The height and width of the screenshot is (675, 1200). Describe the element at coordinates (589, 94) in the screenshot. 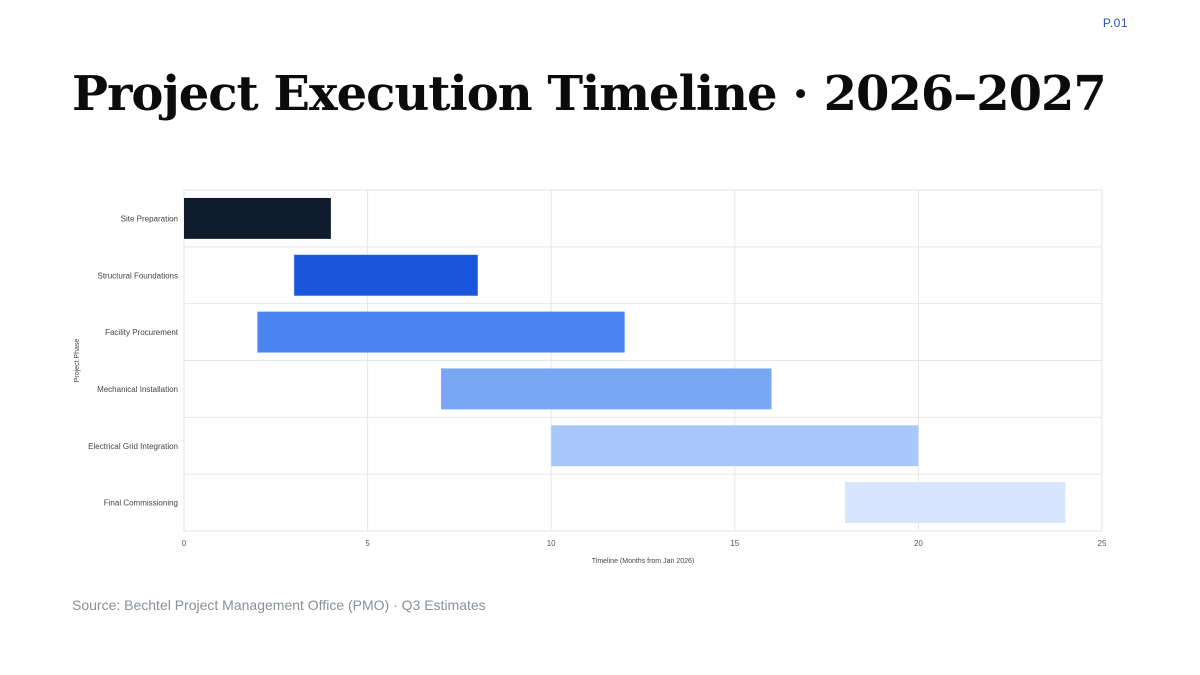

I see `page-title: Project Execution Timeline · 2026–2027` at that location.